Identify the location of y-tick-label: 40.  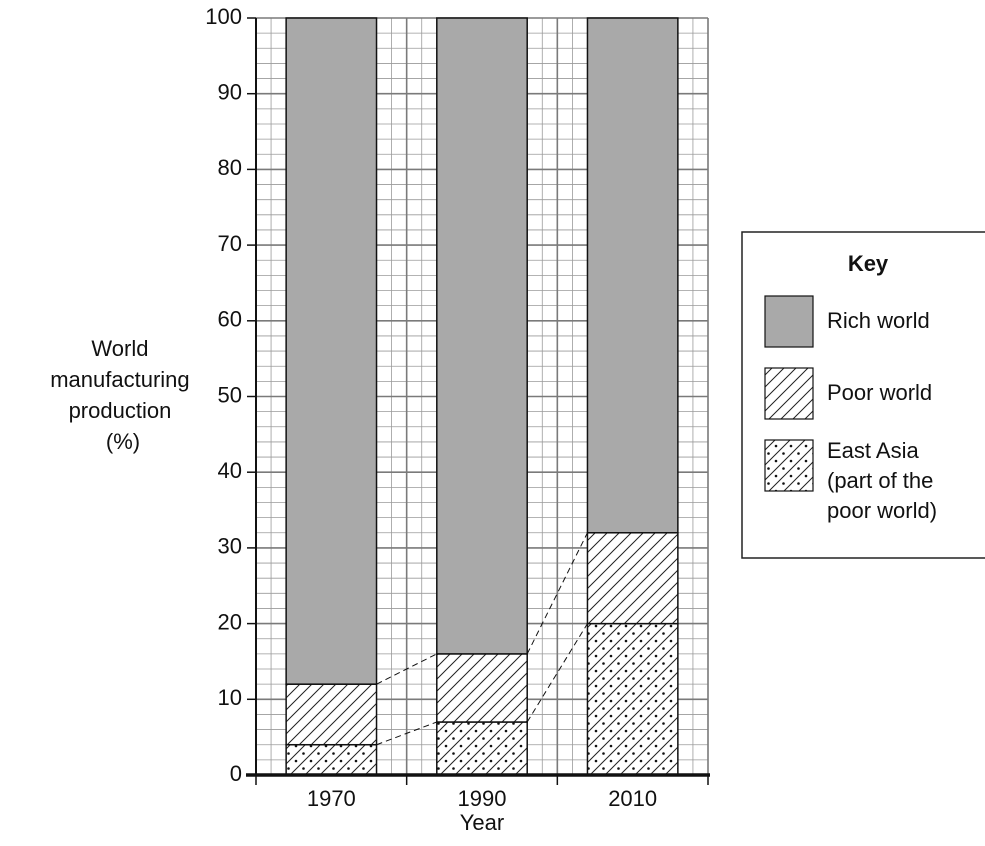
(230, 470).